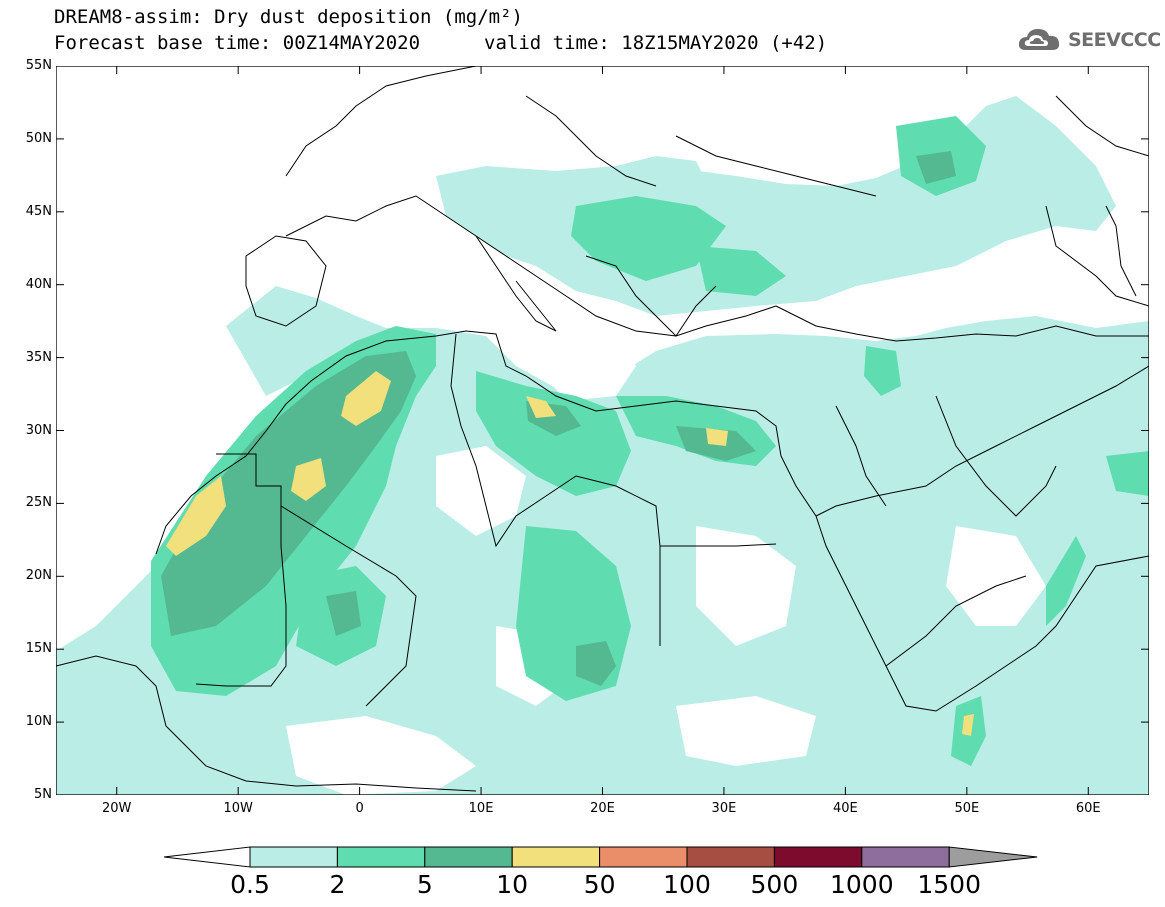 Image resolution: width=1165 pixels, height=907 pixels. I want to click on forecast-base-time: Forecast base time: 00Z14MAY2020, so click(237, 43).